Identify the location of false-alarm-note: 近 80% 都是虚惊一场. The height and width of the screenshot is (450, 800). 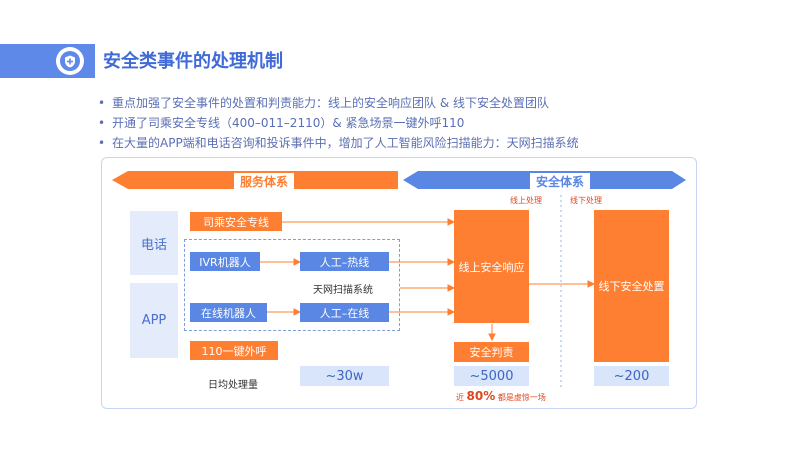
(501, 396).